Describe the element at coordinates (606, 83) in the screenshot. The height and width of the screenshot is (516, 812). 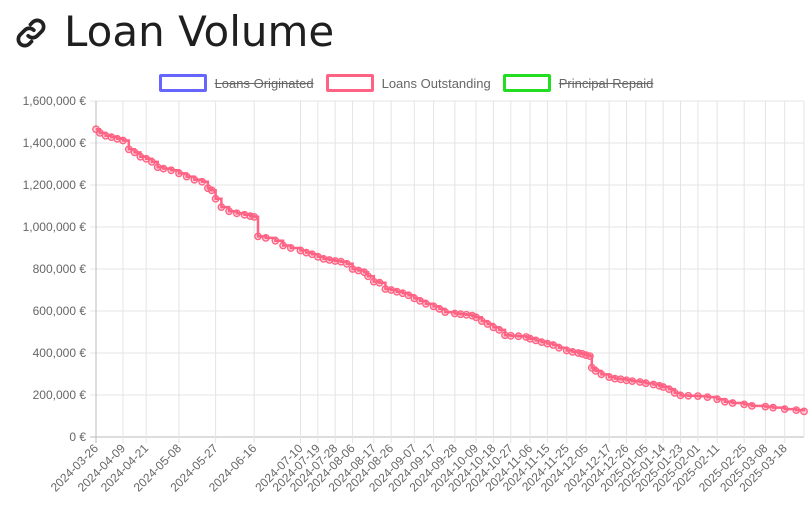
I see `legend-label: Principal Repaid` at that location.